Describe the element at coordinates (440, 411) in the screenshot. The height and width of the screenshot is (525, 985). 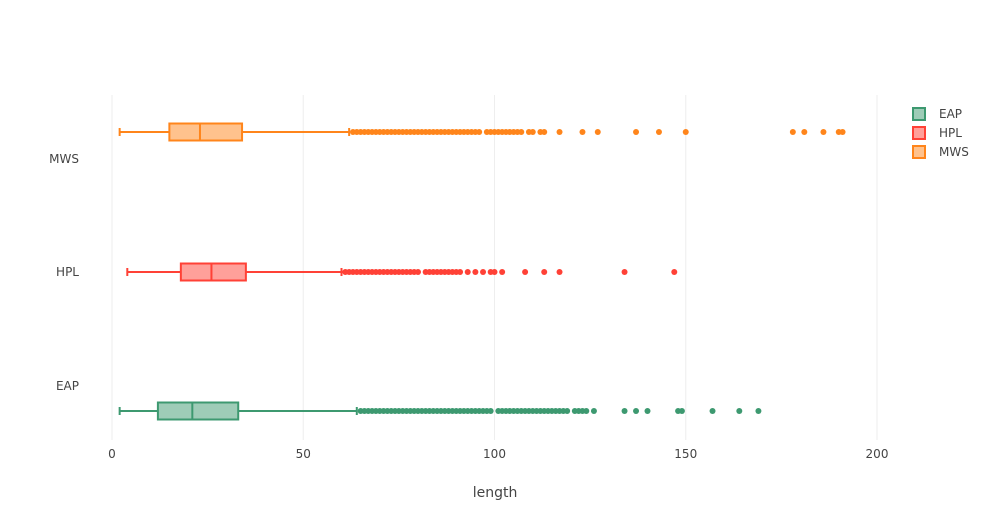
I see `box-trace-eap` at that location.